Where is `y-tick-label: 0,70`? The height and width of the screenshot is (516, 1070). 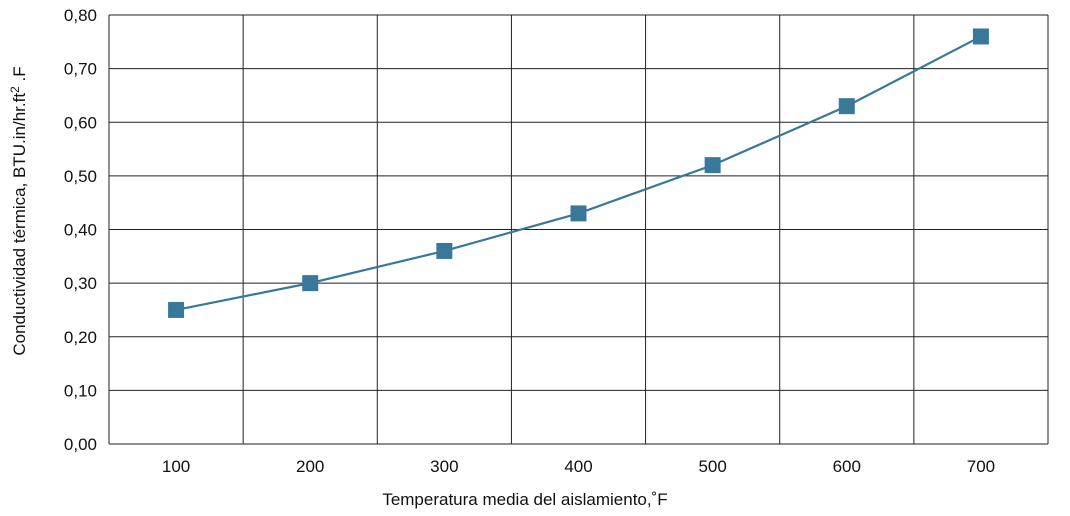 y-tick-label: 0,70 is located at coordinates (80, 69).